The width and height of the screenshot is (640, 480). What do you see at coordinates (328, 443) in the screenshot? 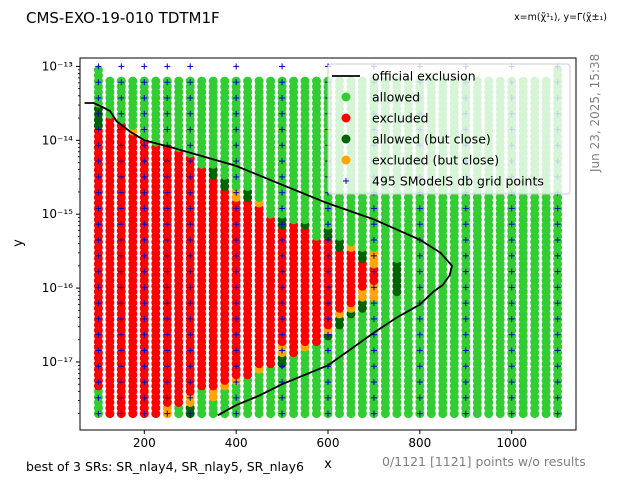
I see `x-tick-label: 600` at bounding box center [328, 443].